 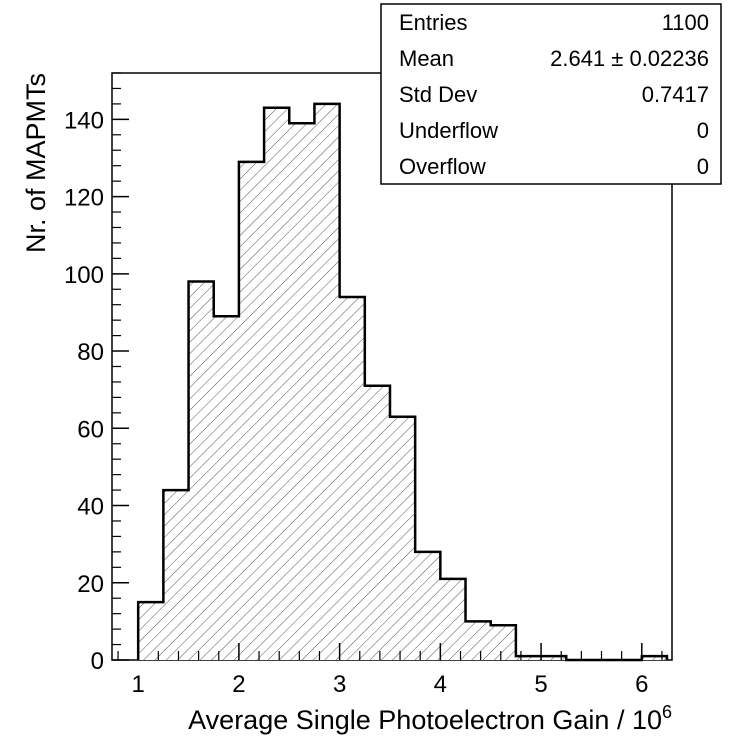 What do you see at coordinates (238, 684) in the screenshot?
I see `x-tick-label: 2` at bounding box center [238, 684].